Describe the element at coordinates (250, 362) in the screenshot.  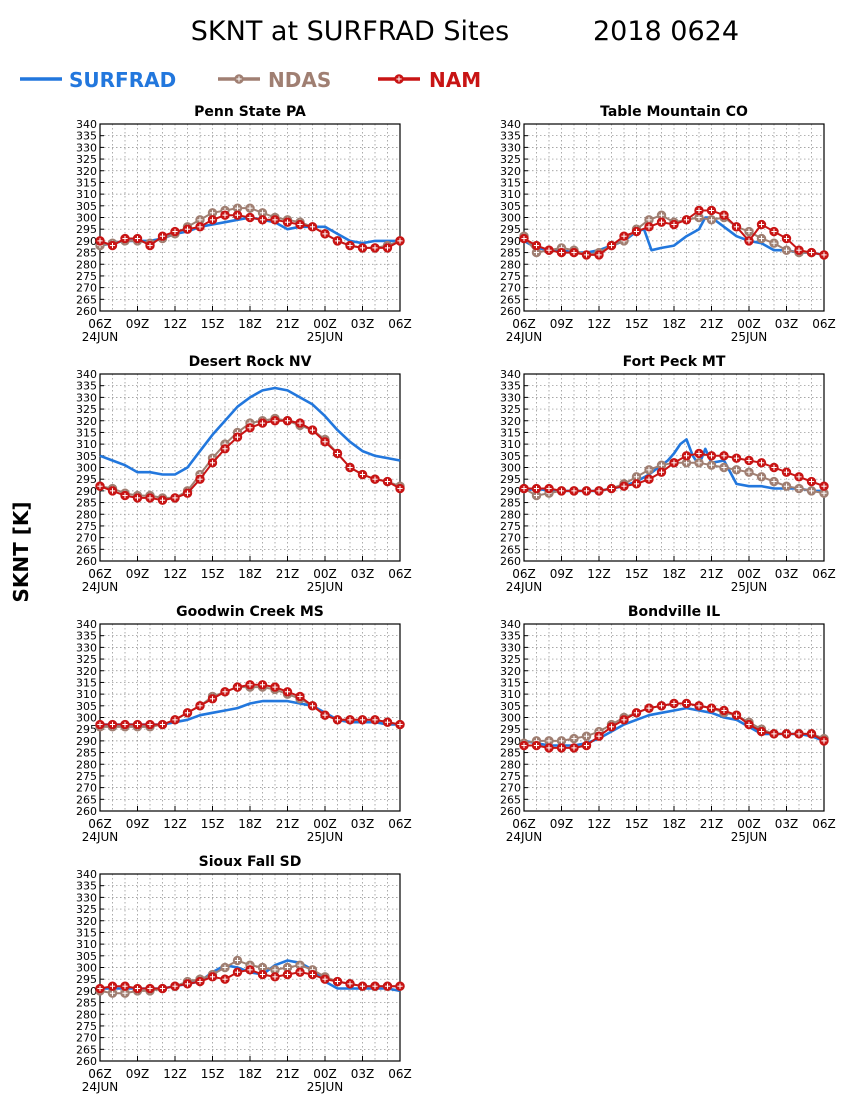
I see `panel-title: Desert Rock NV` at that location.